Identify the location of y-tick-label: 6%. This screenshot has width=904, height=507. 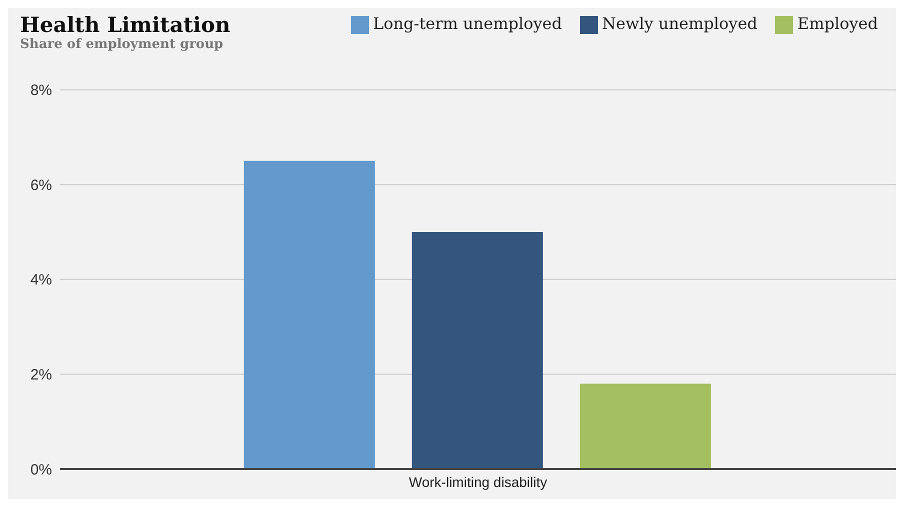
(41, 185).